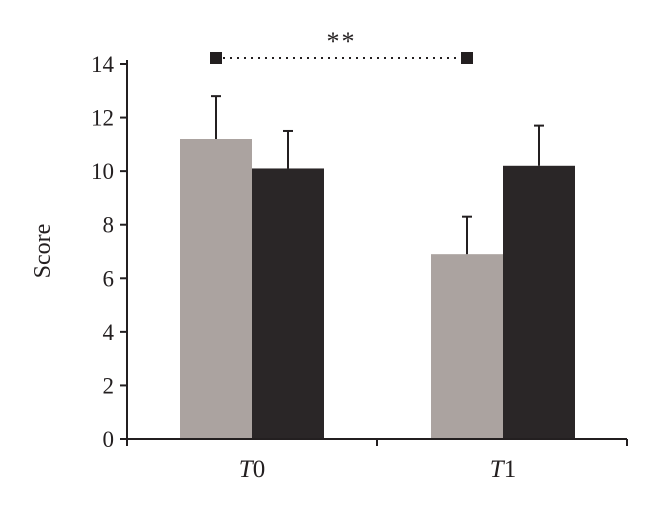 This screenshot has height=512, width=660. Describe the element at coordinates (102, 171) in the screenshot. I see `y-tick-label-10: 10` at that location.